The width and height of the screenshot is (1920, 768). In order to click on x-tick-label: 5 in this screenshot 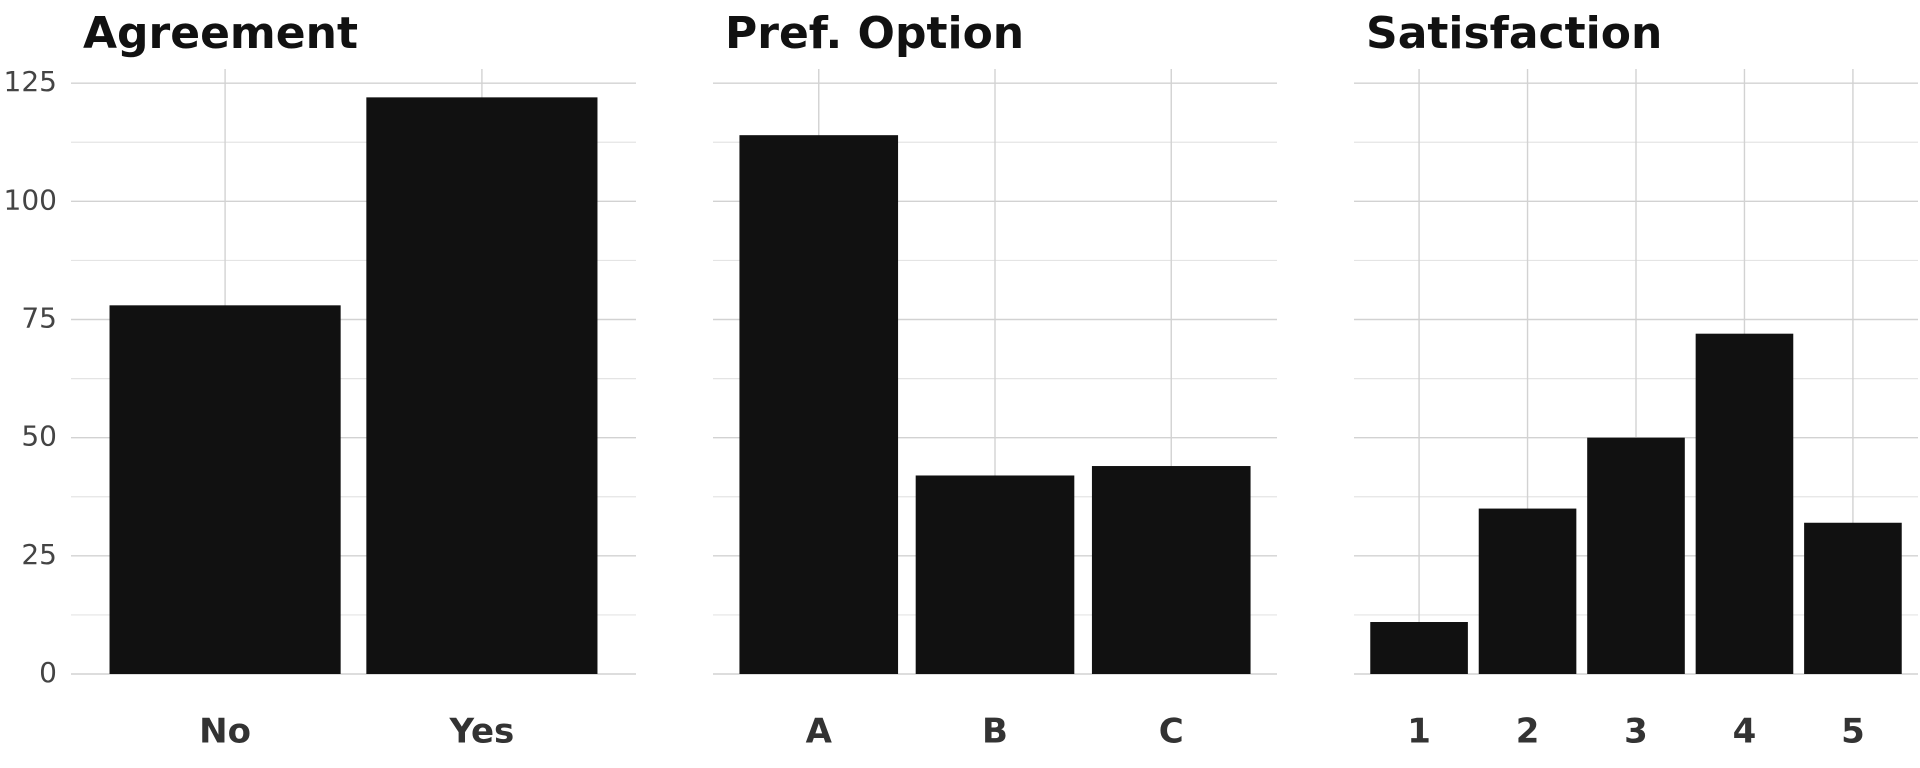, I will do `click(1853, 732)`.